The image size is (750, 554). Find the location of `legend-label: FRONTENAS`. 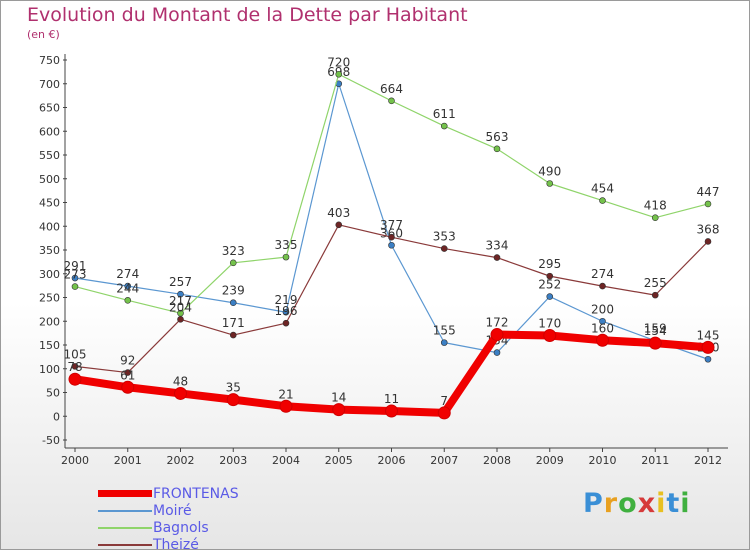

legend-label: FRONTENAS is located at coordinates (196, 494).